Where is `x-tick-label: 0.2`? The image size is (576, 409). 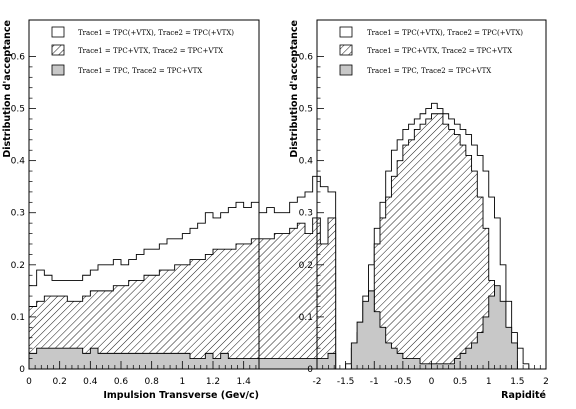
x-tick-label: 0.2 is located at coordinates (60, 382).